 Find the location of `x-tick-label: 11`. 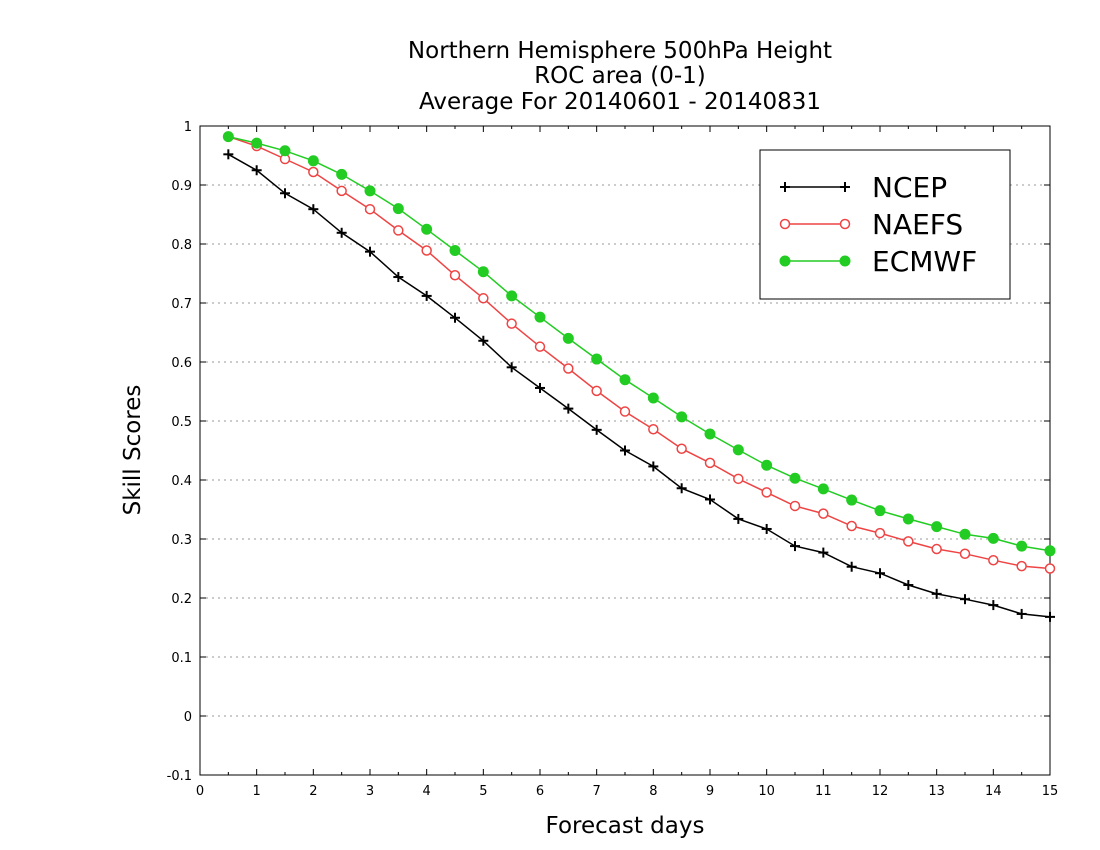

x-tick-label: 11 is located at coordinates (823, 791).